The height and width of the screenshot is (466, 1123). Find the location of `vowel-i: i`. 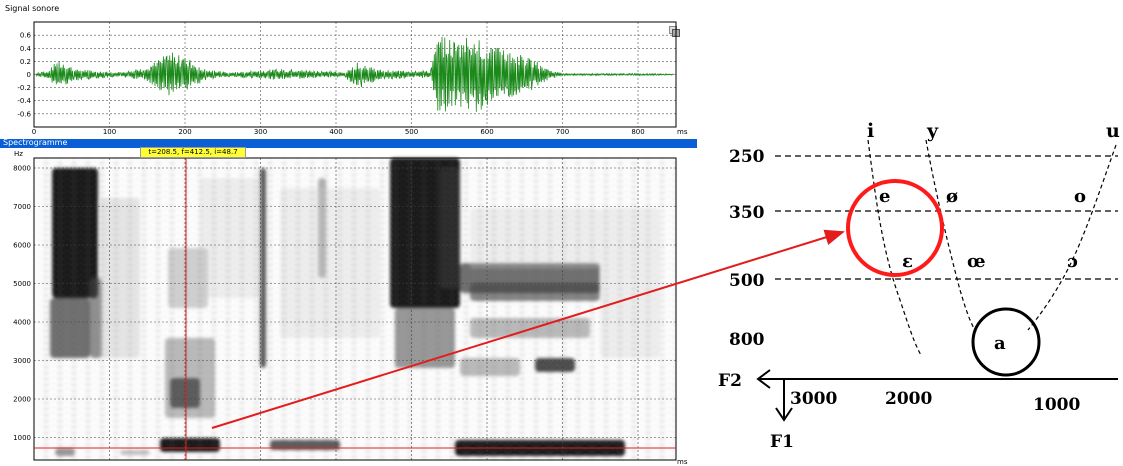

vowel-i: i is located at coordinates (870, 131).